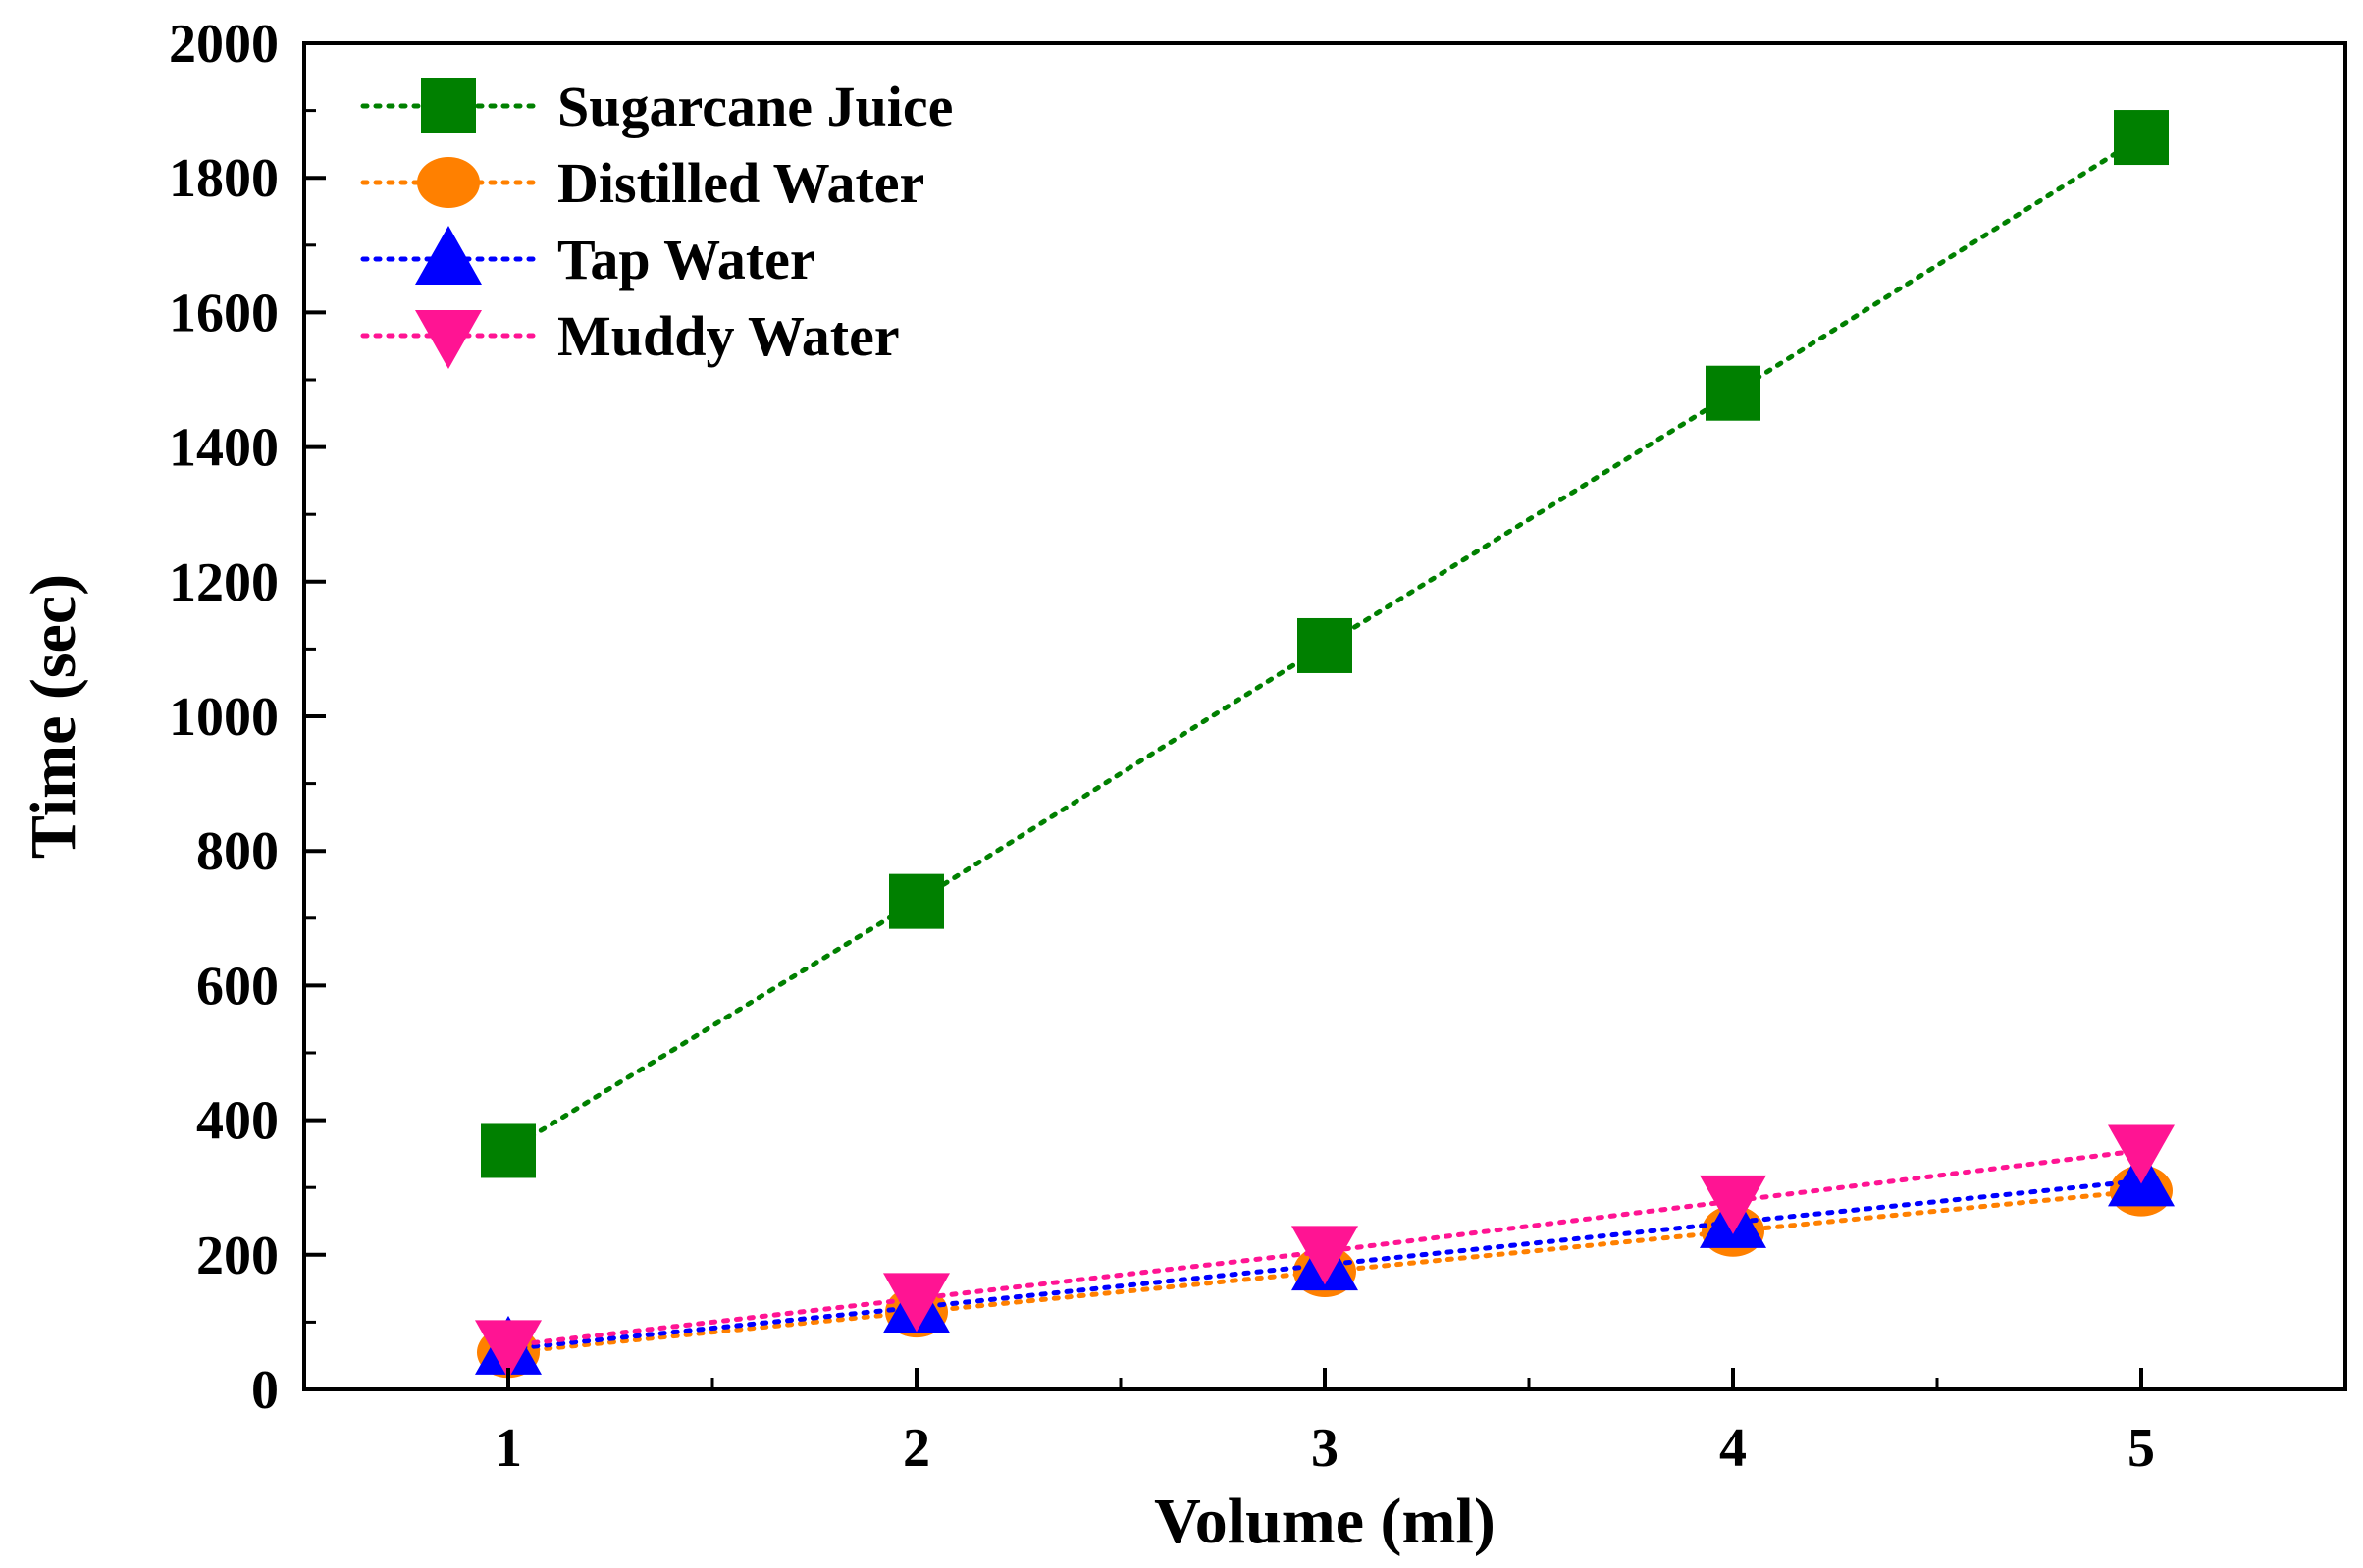  Describe the element at coordinates (448, 339) in the screenshot. I see `legend-marker-muddy-water` at that location.